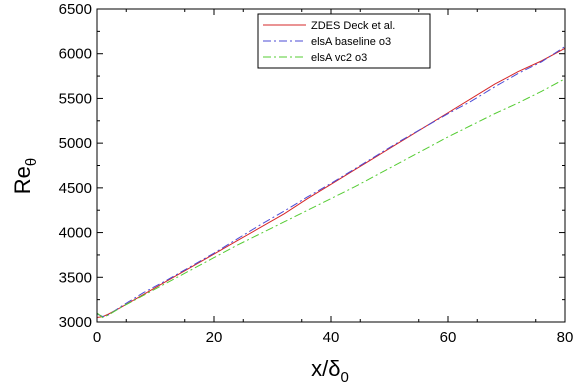 This screenshot has height=389, width=587. What do you see at coordinates (334, 368) in the screenshot?
I see `x-axis-label-symbol: δ` at bounding box center [334, 368].